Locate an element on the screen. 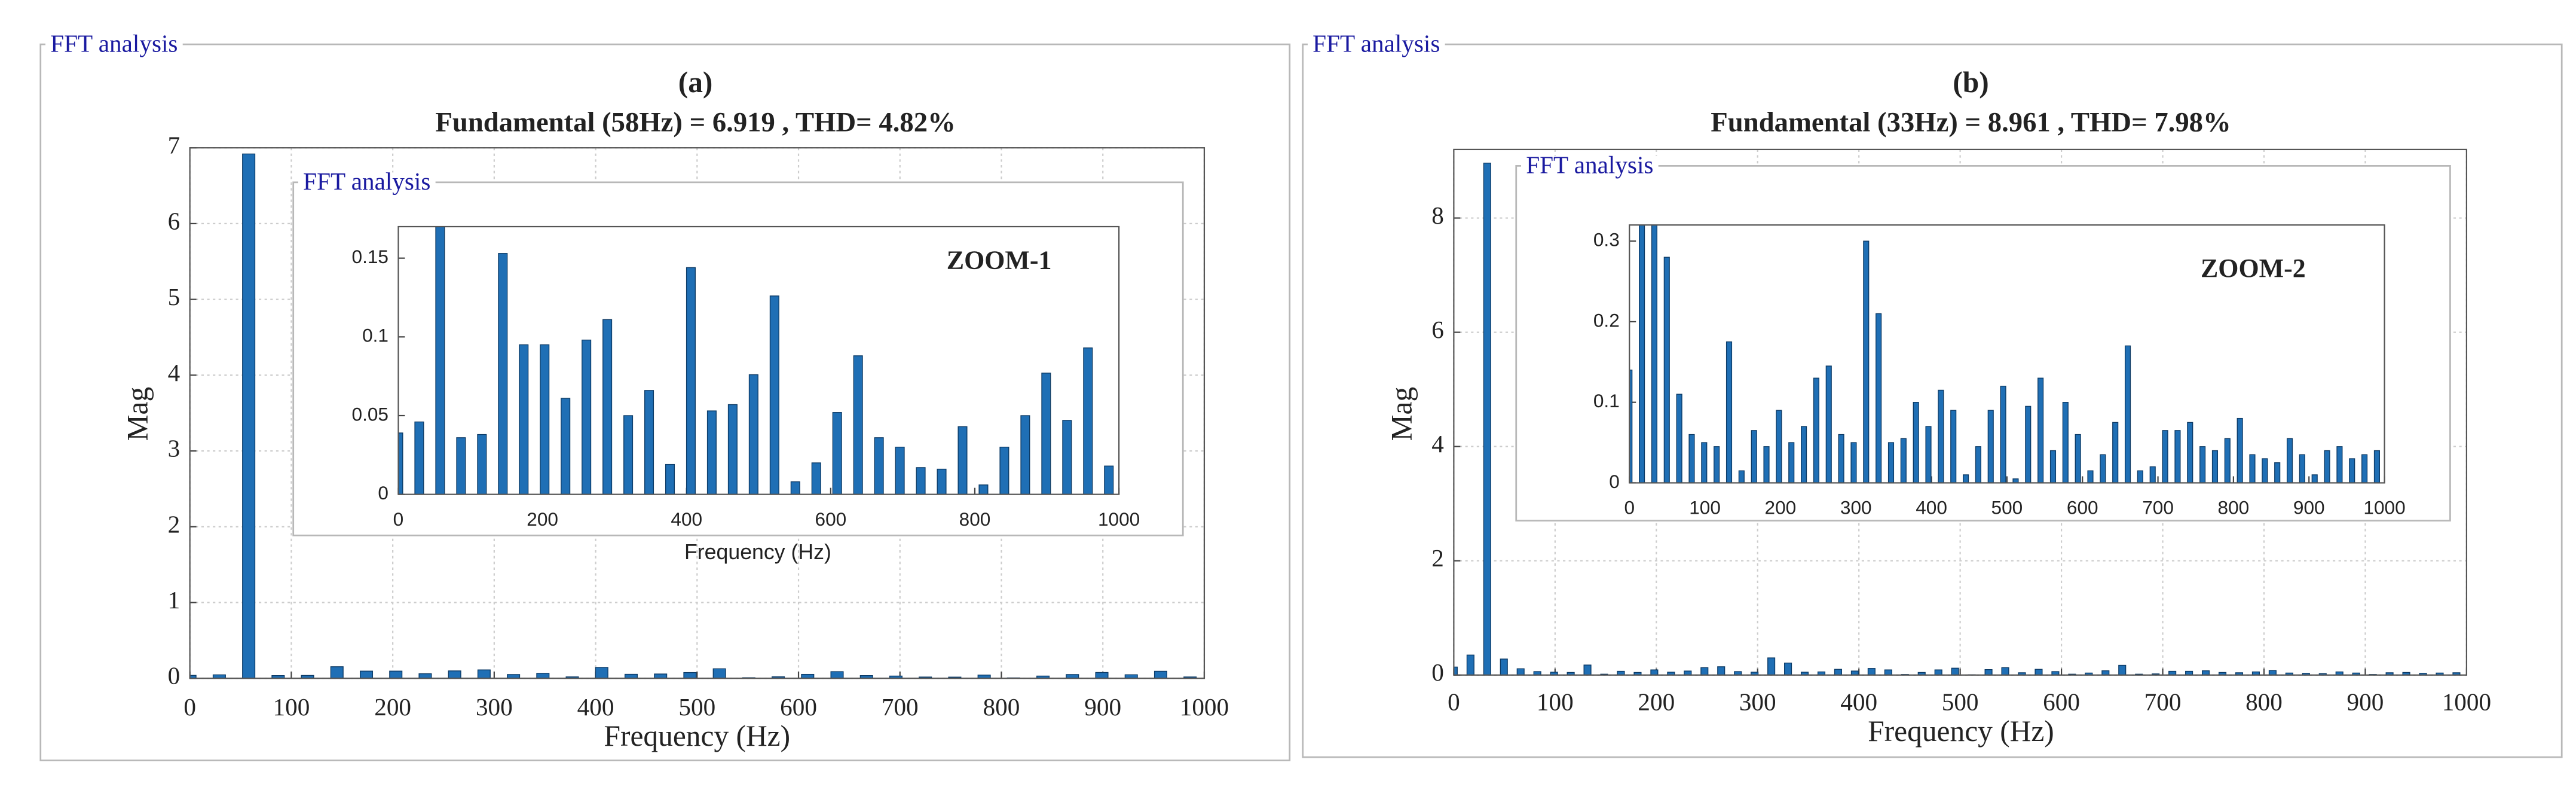  chart-title: (b) is located at coordinates (1970, 82).